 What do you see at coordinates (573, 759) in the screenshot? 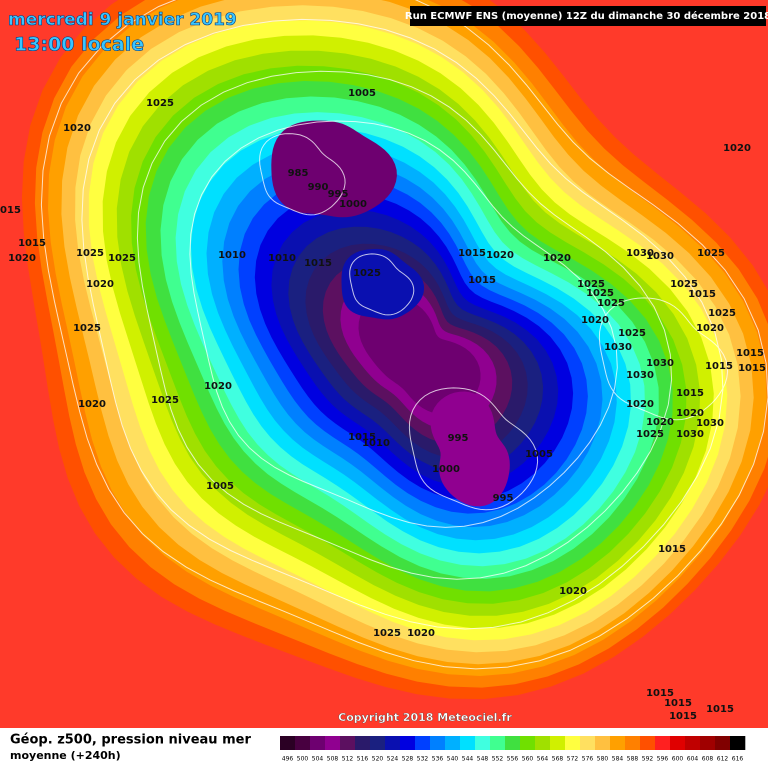
I see `scale-label: 572` at bounding box center [573, 759].